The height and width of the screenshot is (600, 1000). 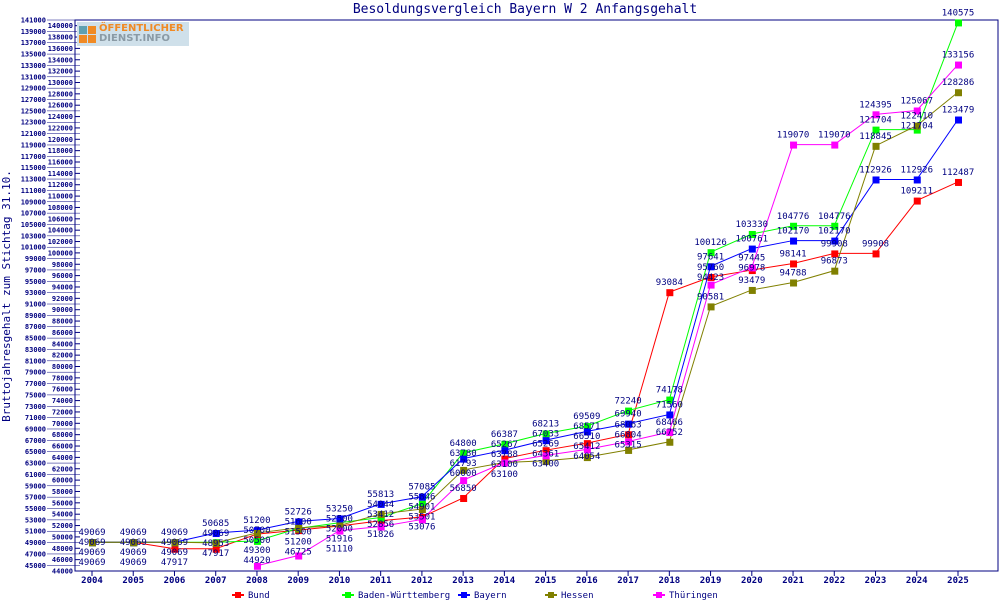 I want to click on data-label: 121704, so click(x=875, y=121).